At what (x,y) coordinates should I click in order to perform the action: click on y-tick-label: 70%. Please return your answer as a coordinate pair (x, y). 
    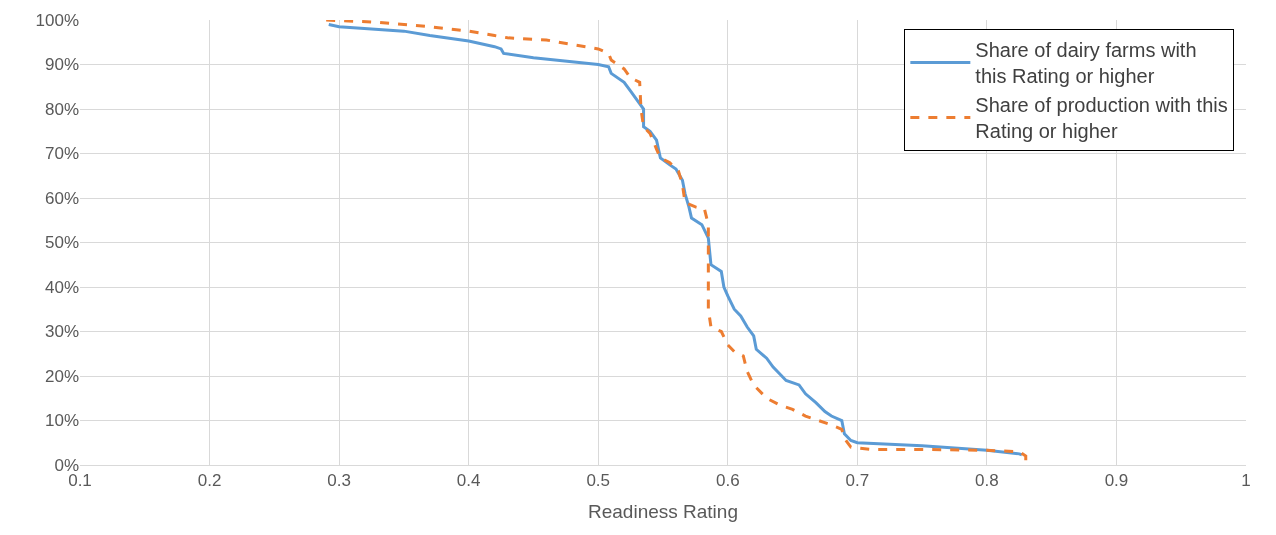
    Looking at the image, I should click on (61, 154).